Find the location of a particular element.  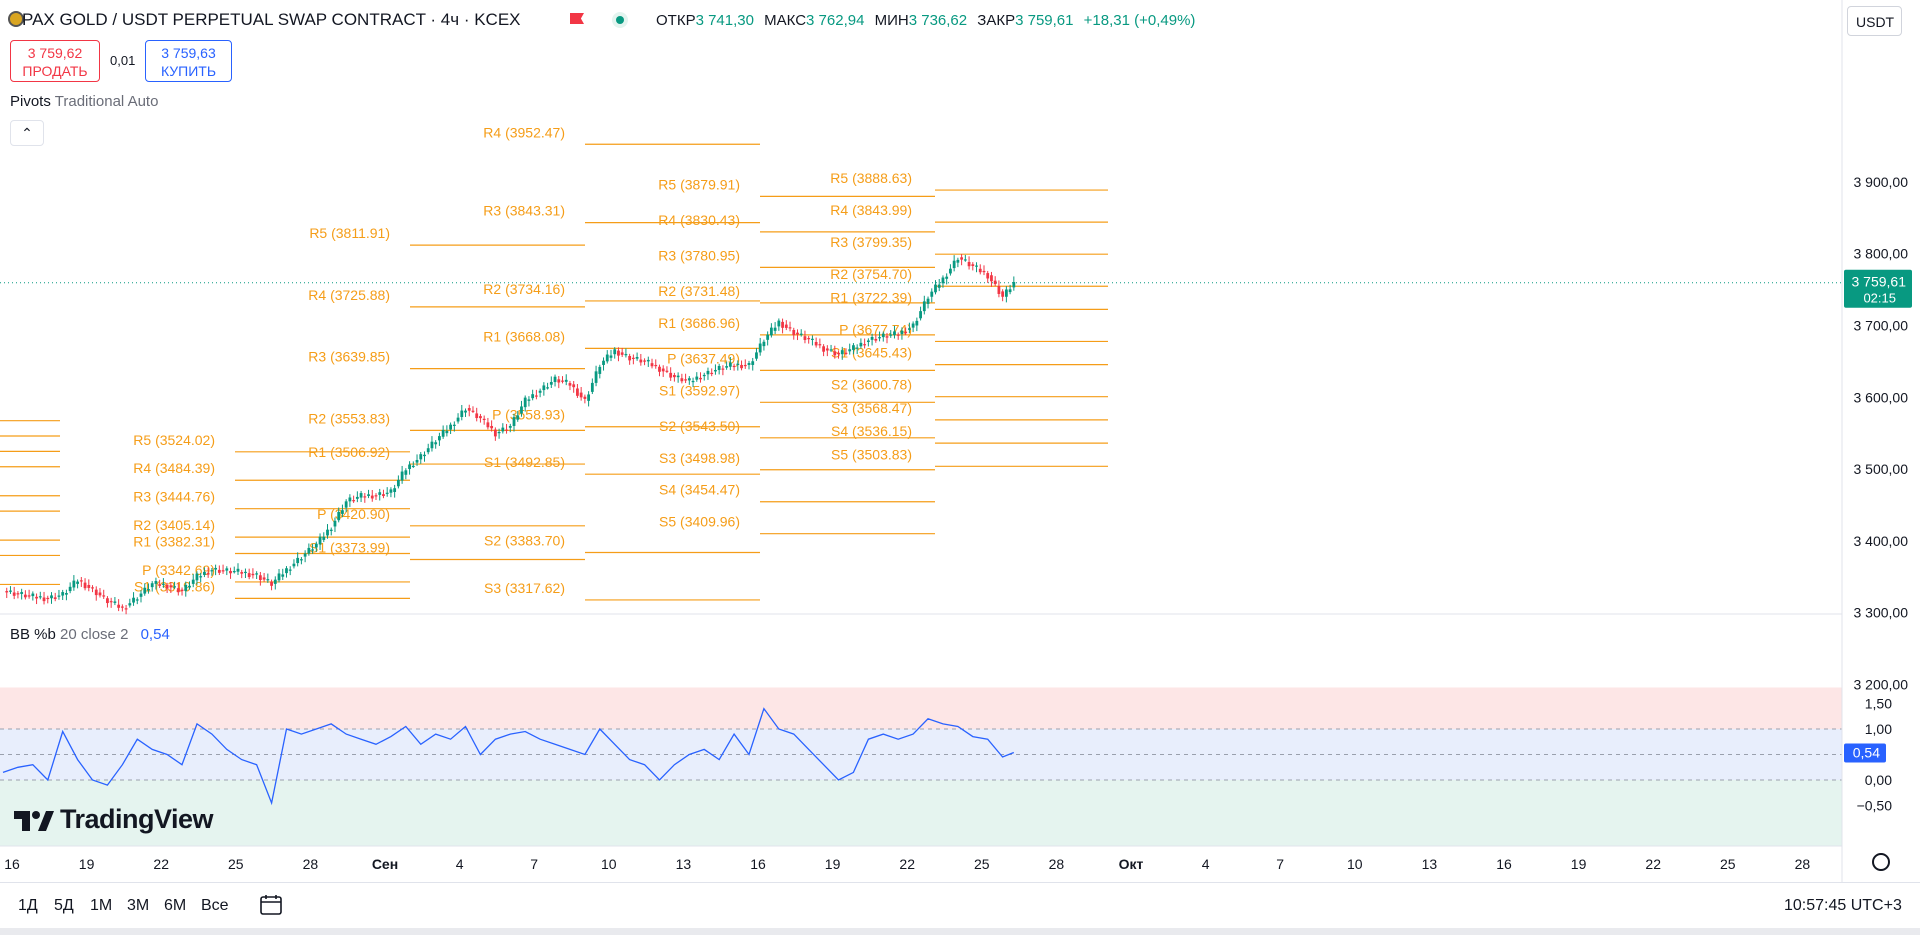

pivot-label-4-9: S4 (3454.47) is located at coordinates (699, 490).